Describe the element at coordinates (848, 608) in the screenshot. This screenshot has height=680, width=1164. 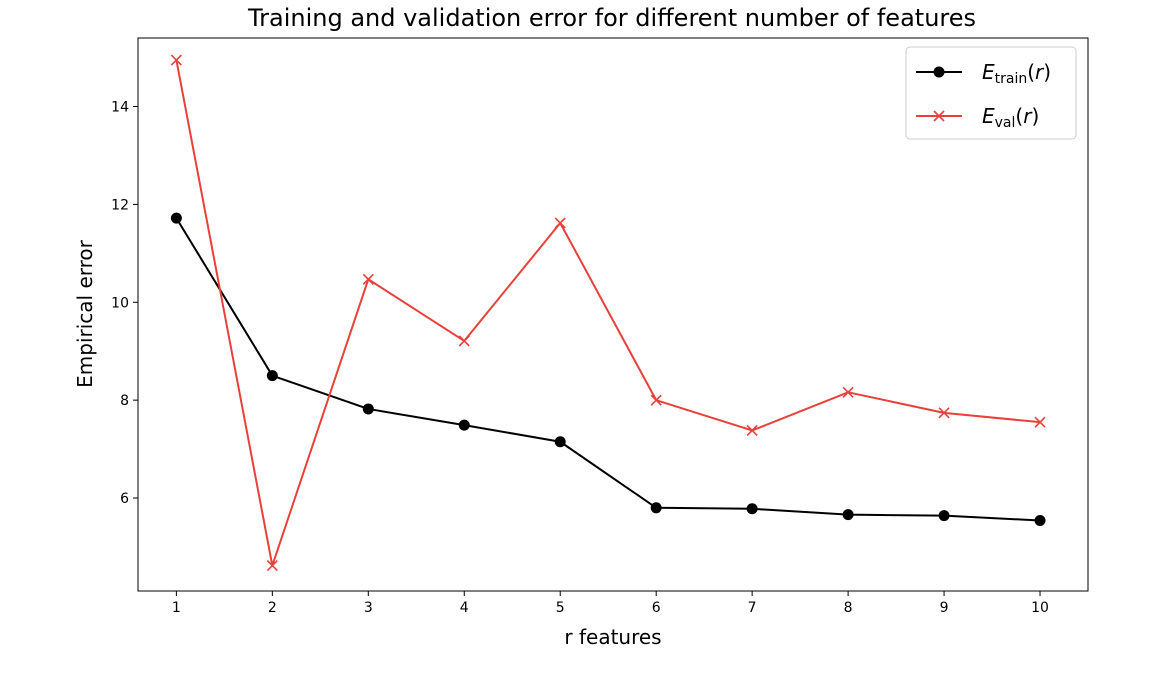
I see `x-tick-label: 8` at that location.